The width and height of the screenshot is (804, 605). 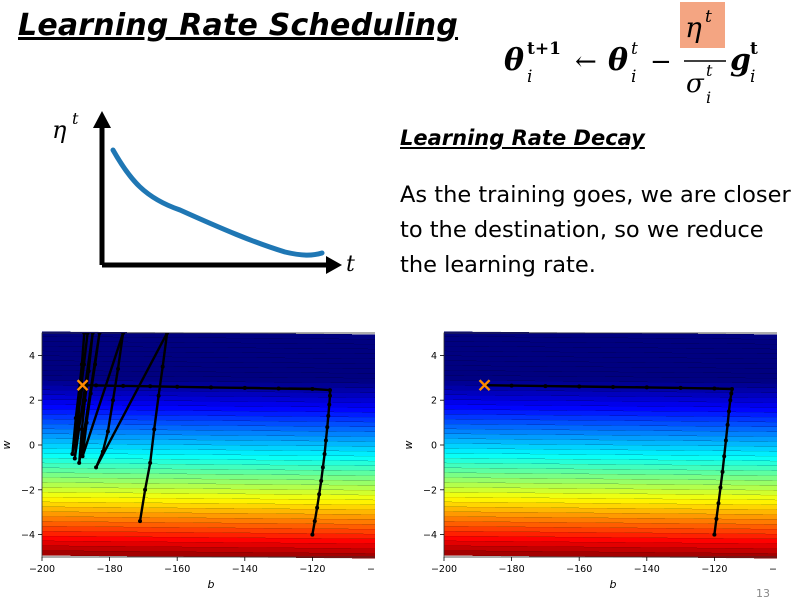 What do you see at coordinates (634, 49) in the screenshot?
I see `theta-current-sup: t` at bounding box center [634, 49].